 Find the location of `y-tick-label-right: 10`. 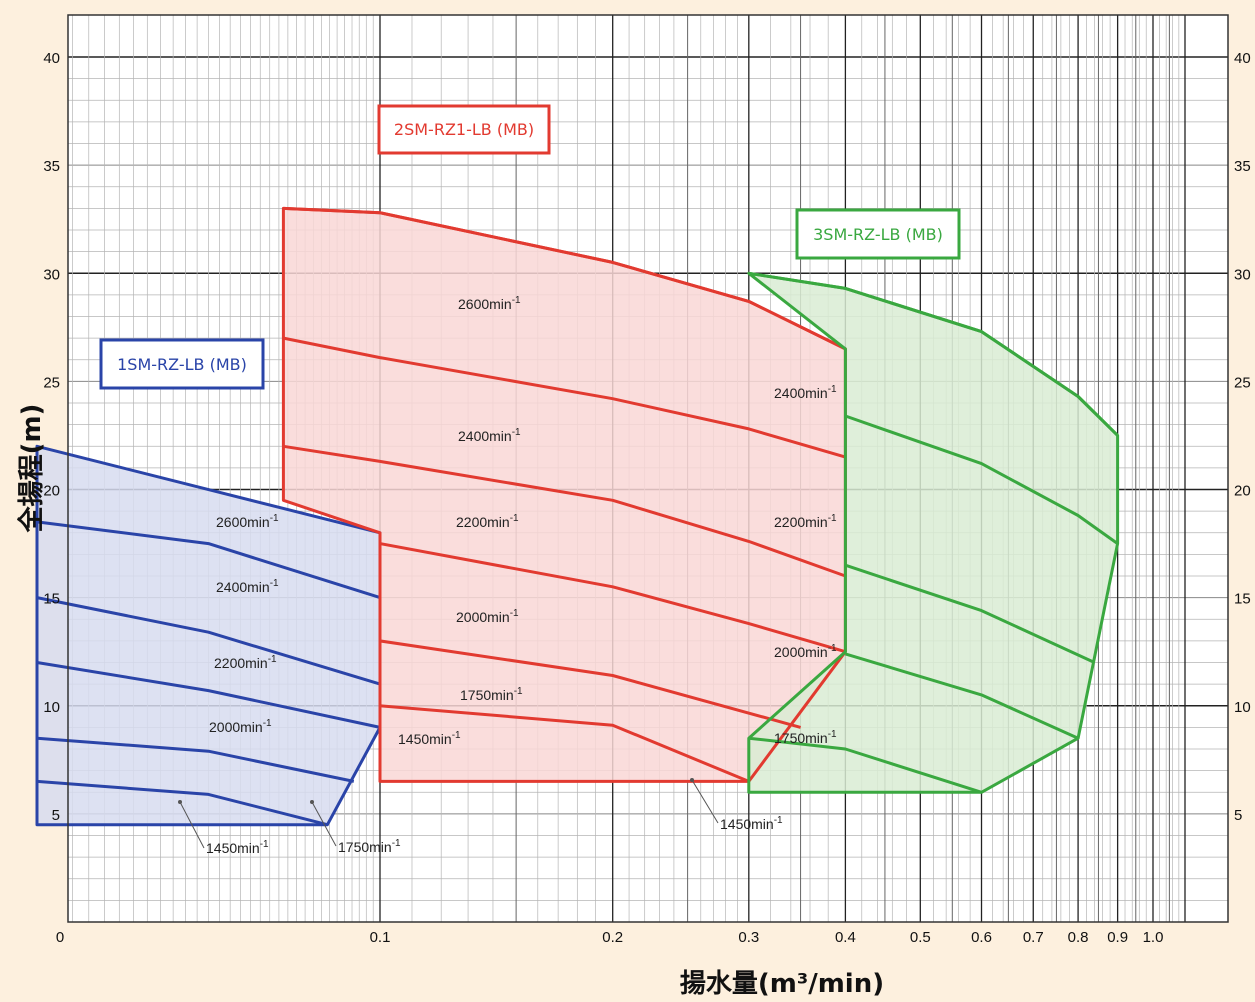

y-tick-label-right: 10 is located at coordinates (1242, 707).